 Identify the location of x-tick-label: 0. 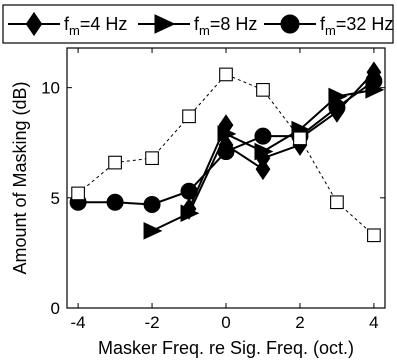
(225, 322).